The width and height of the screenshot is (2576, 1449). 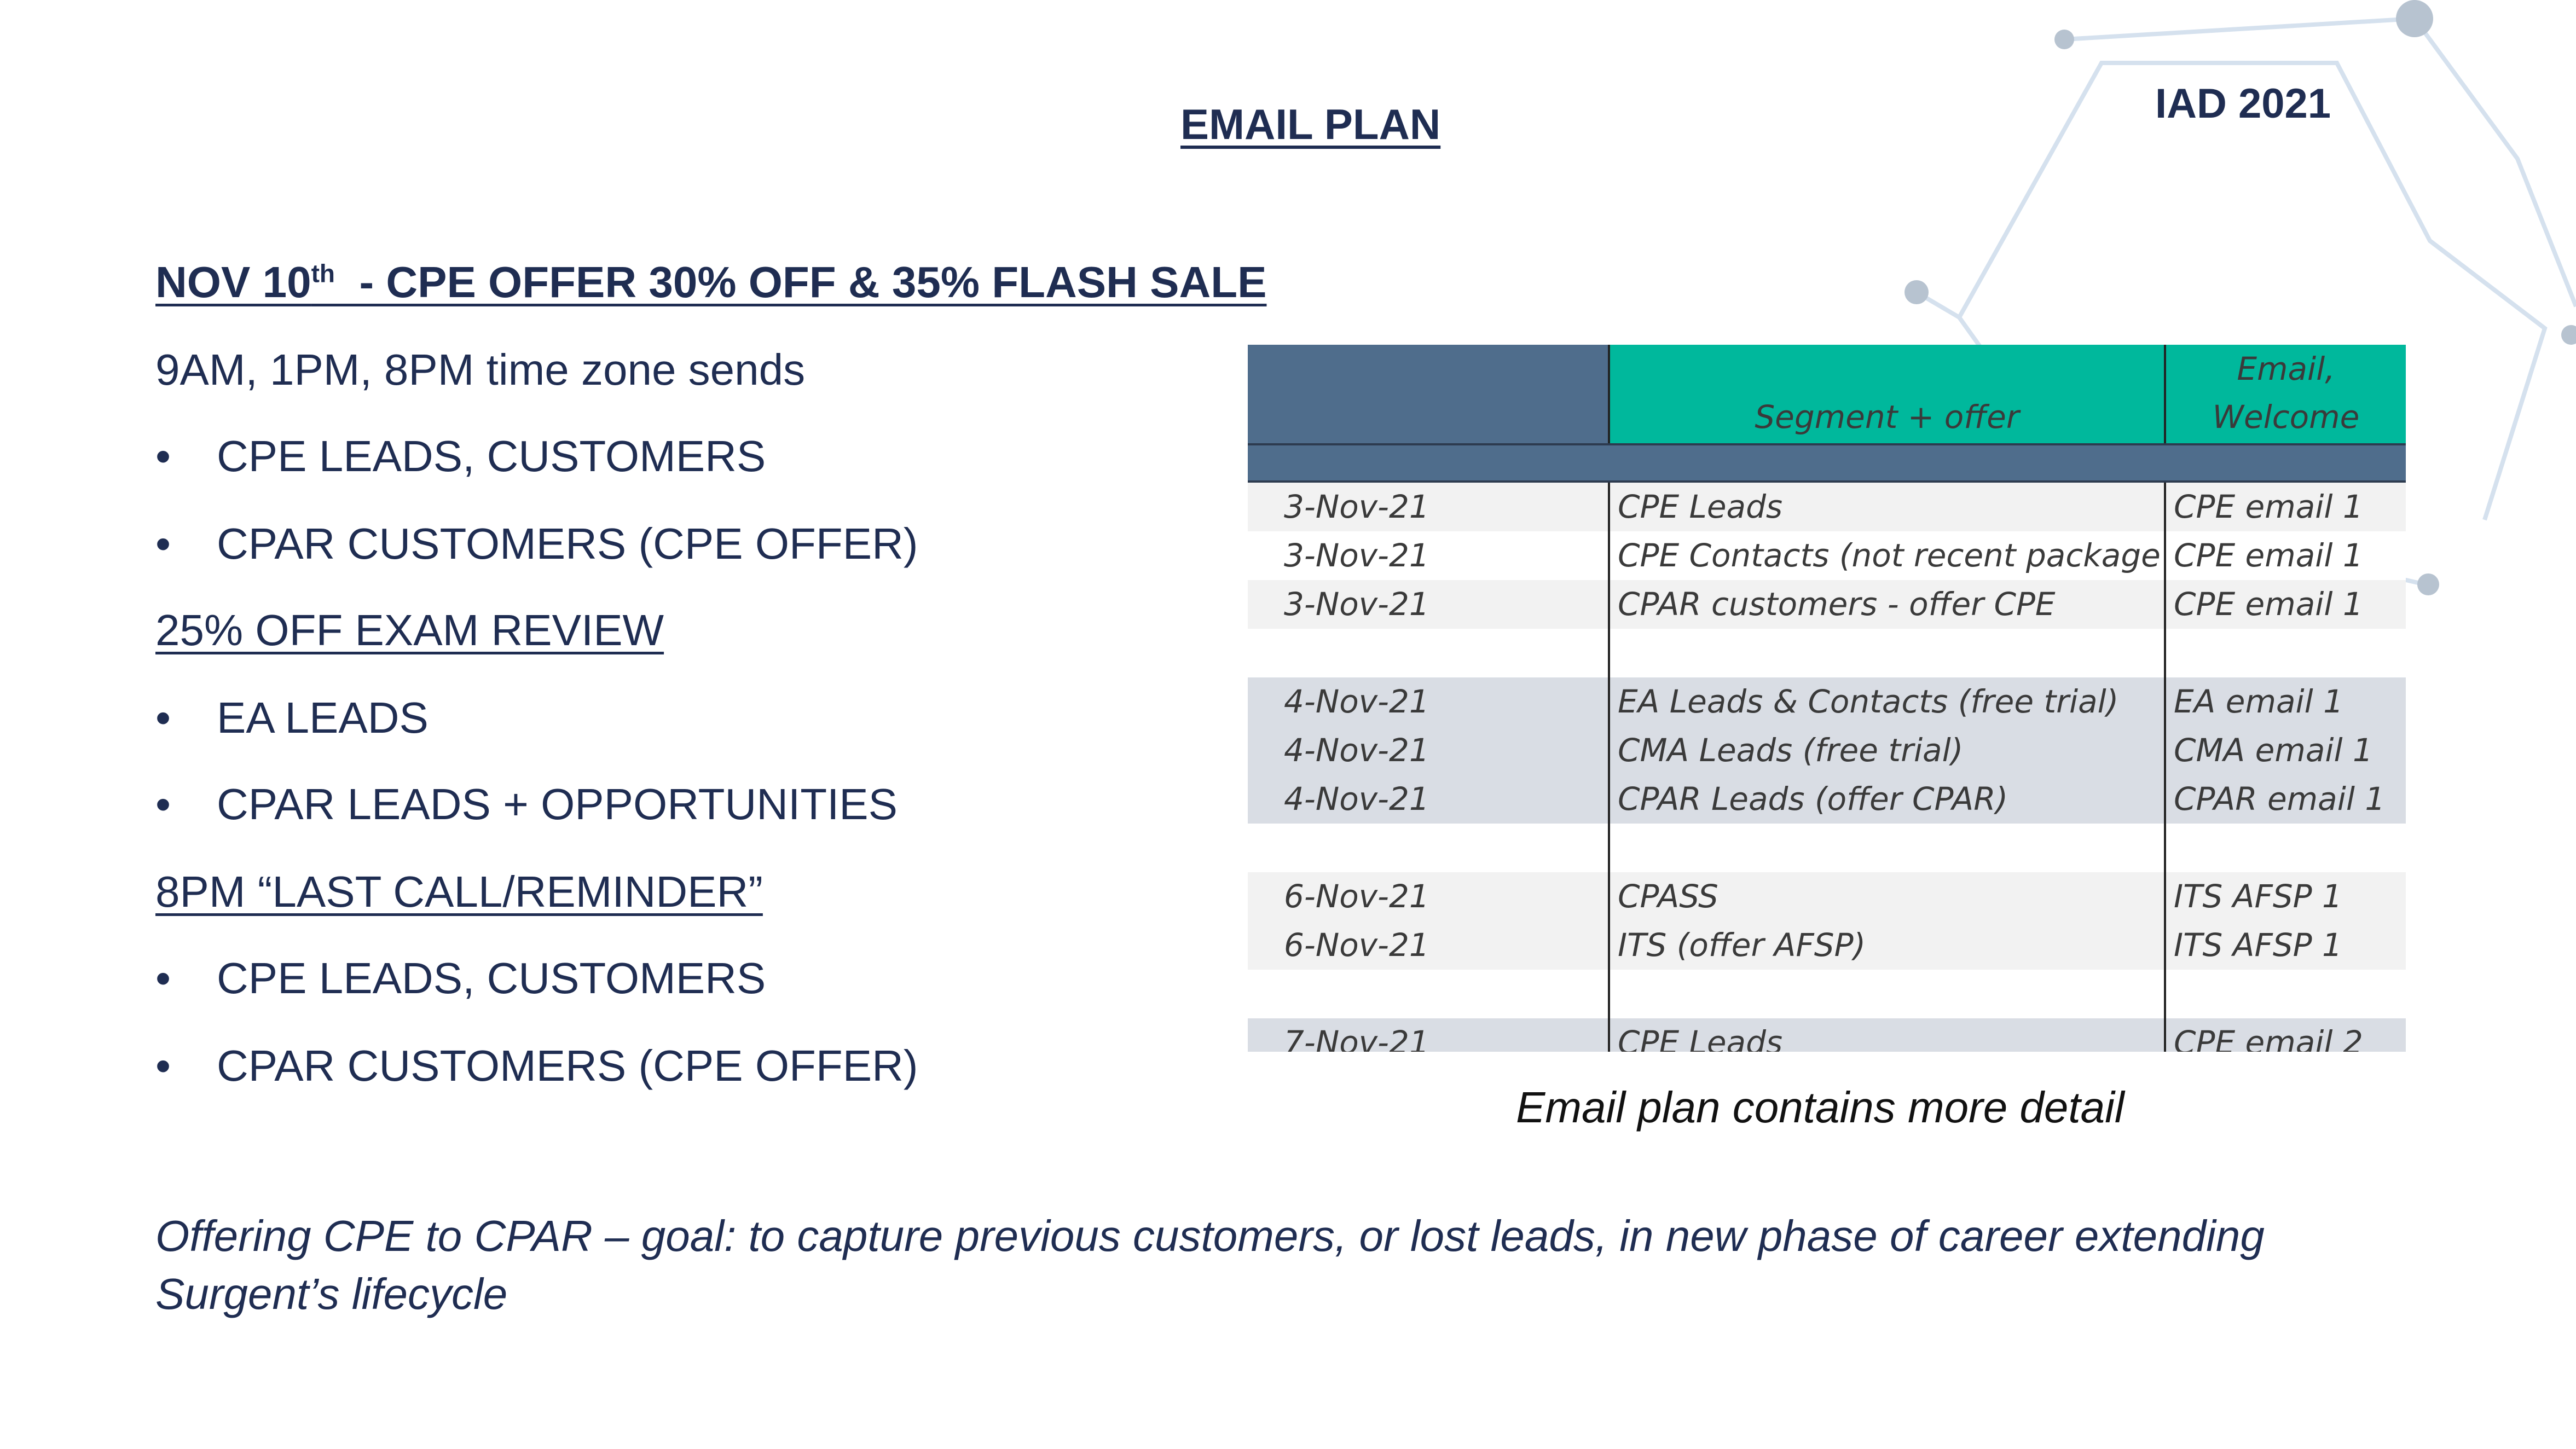 I want to click on heading-last-call: 8PM “LAST CALL/REMINDER”, so click(x=459, y=892).